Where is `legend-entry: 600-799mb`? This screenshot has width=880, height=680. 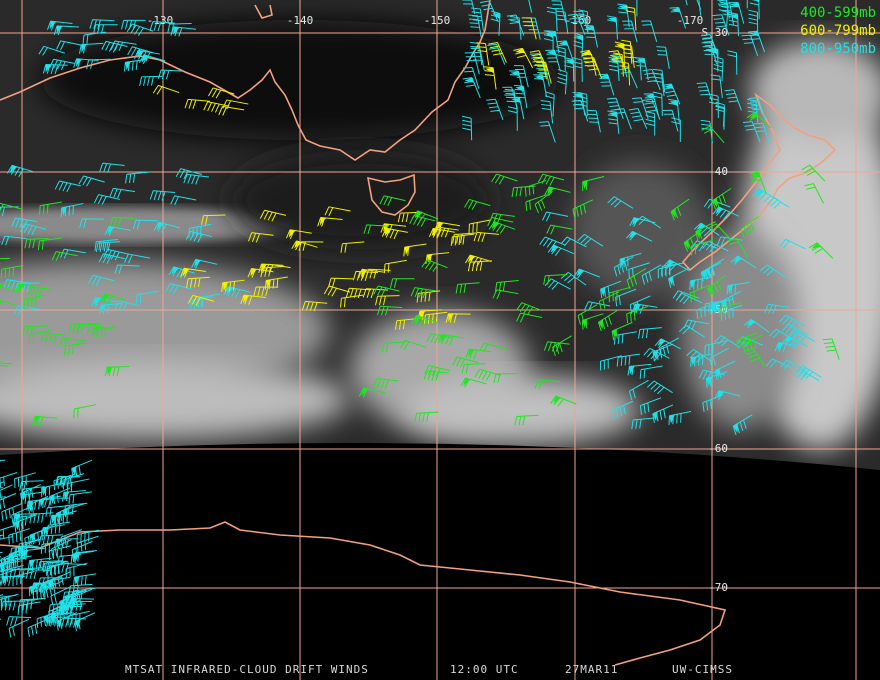 legend-entry: 600-799mb is located at coordinates (838, 31).